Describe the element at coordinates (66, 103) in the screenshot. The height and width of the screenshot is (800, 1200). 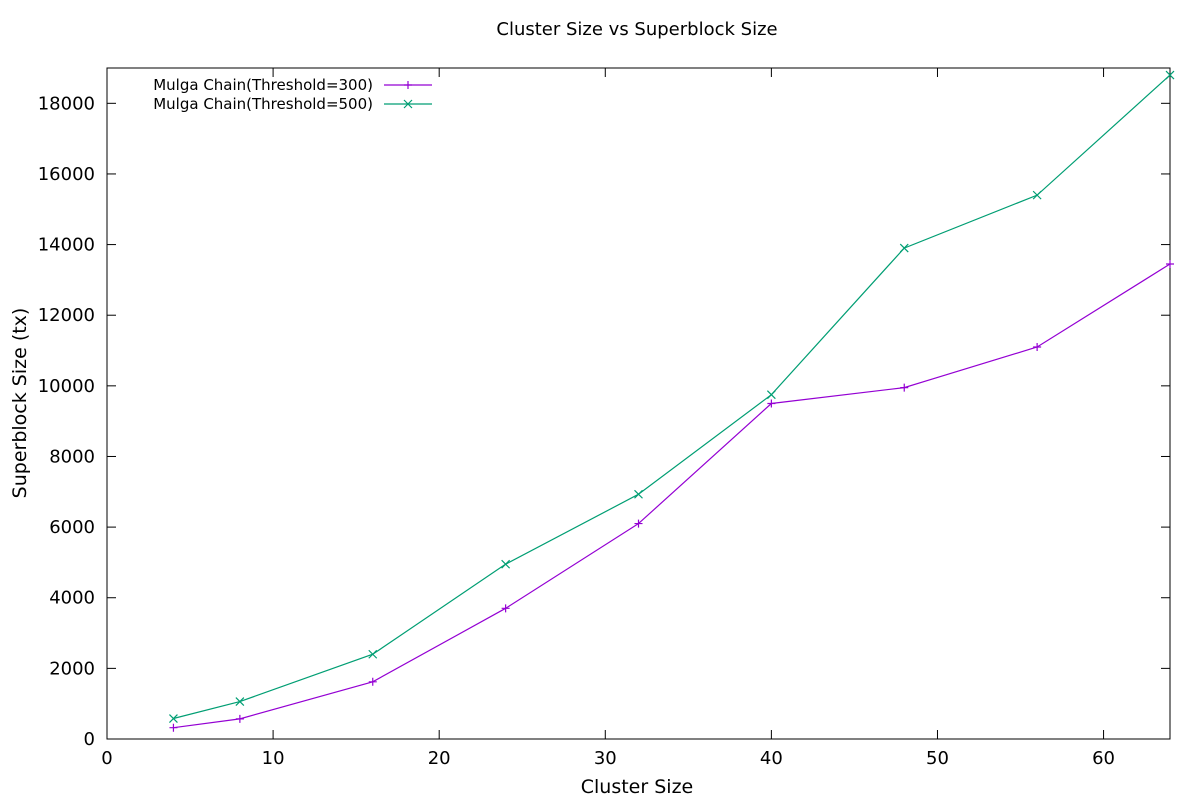
I see `y-tick-label: 18000` at that location.